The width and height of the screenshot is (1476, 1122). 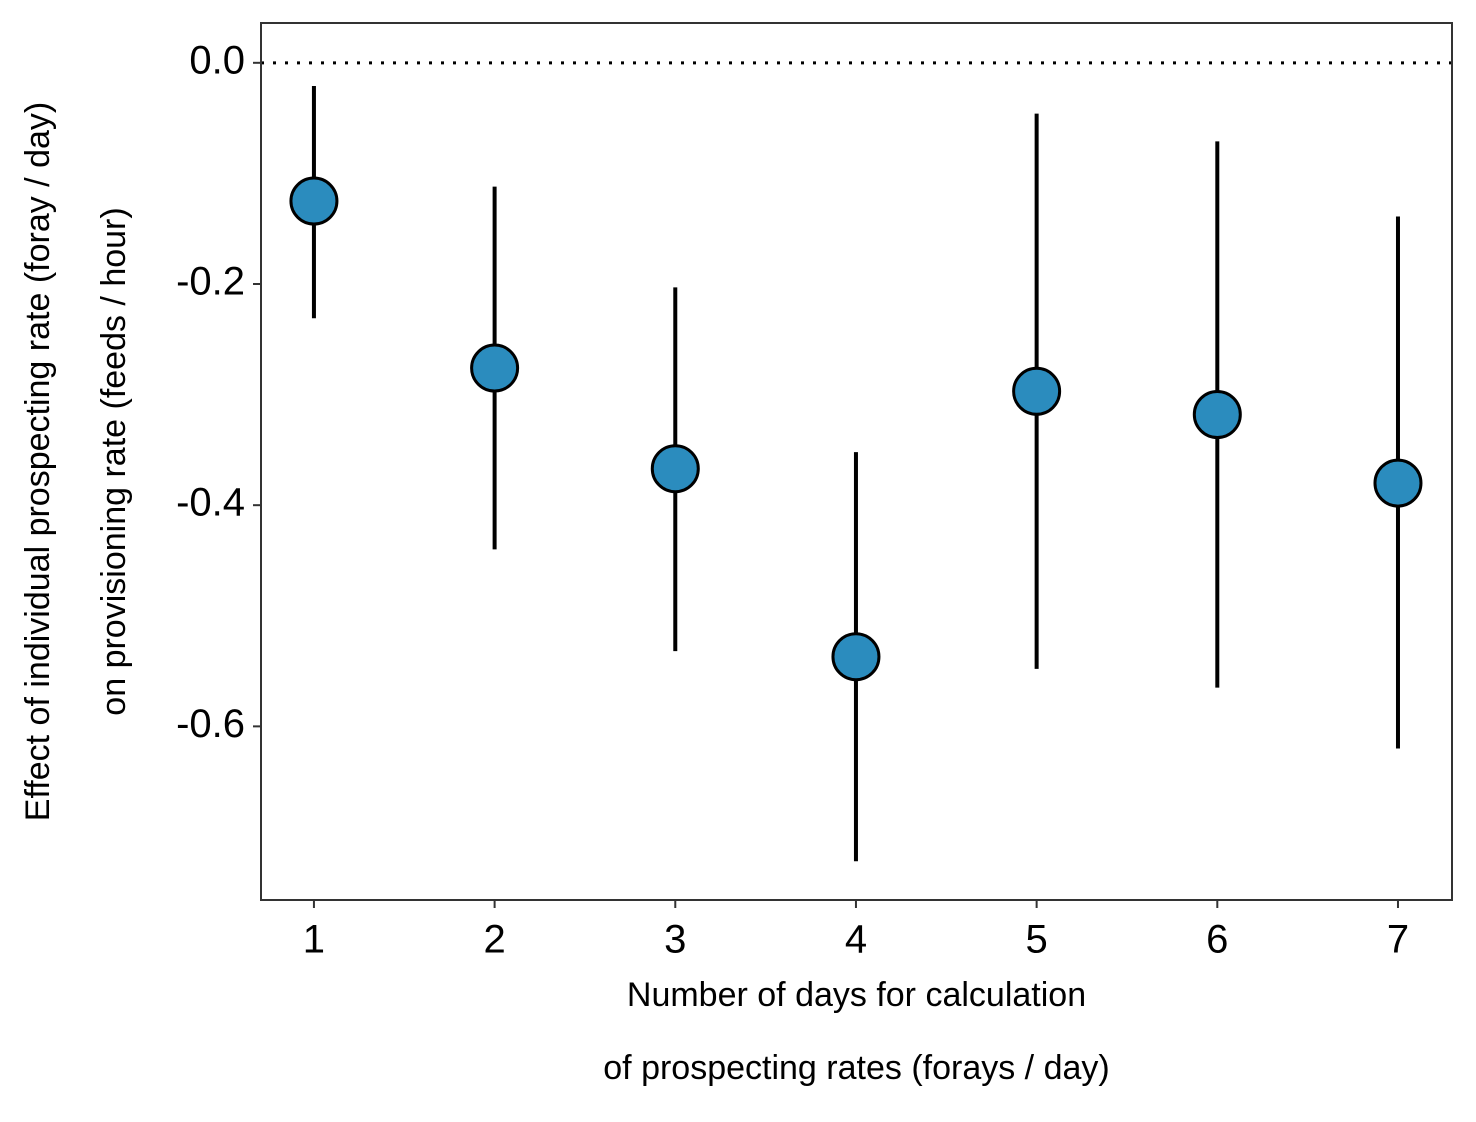 What do you see at coordinates (856, 995) in the screenshot?
I see `x-axis-label: Number of days for calculation` at bounding box center [856, 995].